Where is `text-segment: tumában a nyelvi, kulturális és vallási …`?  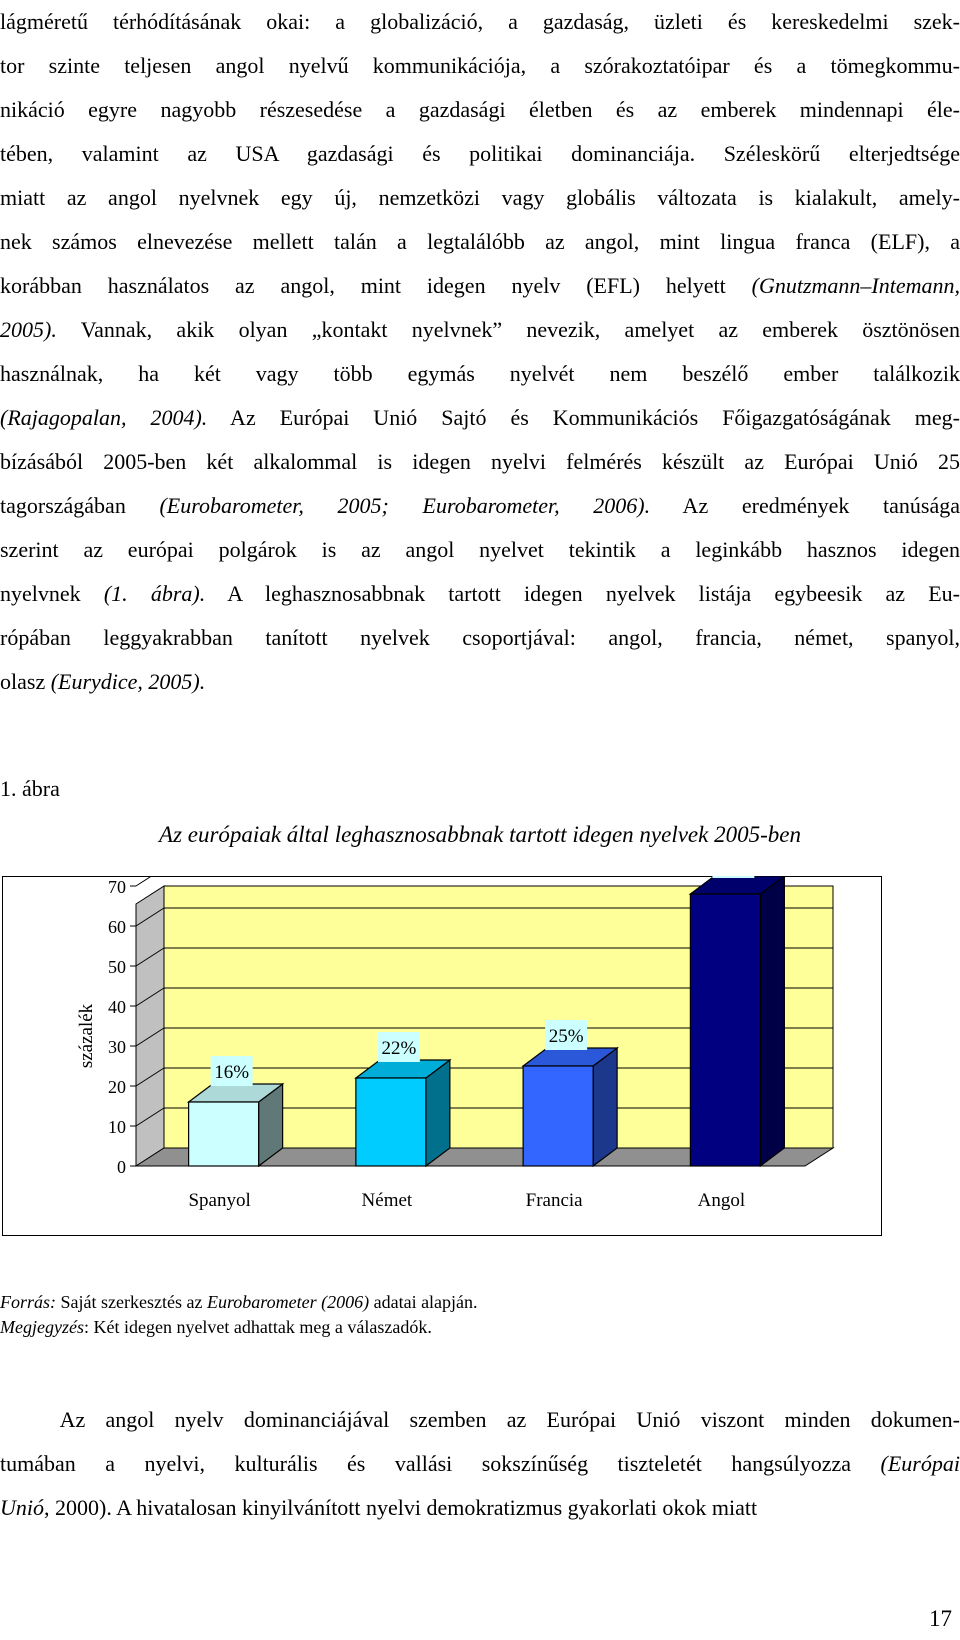 text-segment: tumában a nyelvi, kulturális és vallási … is located at coordinates (440, 1463).